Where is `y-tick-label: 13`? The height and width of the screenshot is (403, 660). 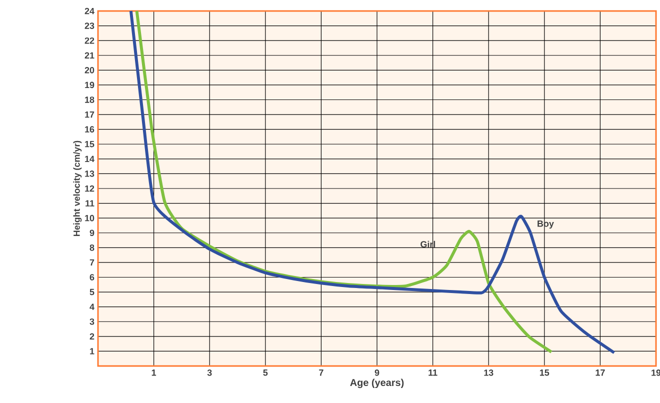
y-tick-label: 13 is located at coordinates (89, 173).